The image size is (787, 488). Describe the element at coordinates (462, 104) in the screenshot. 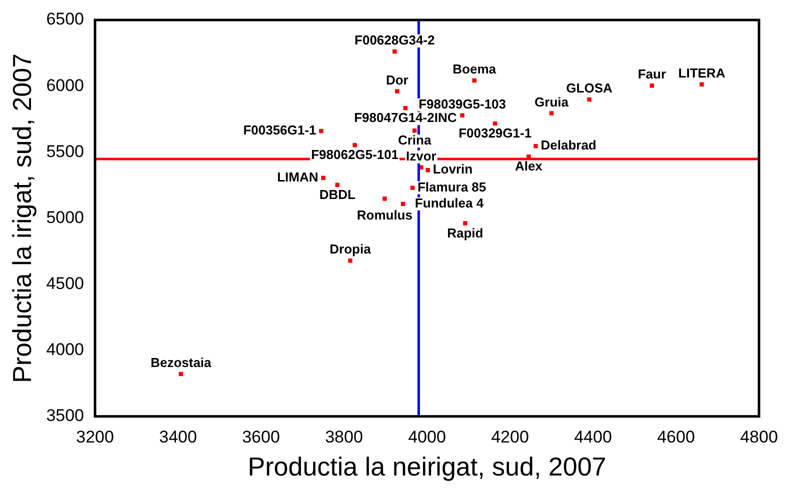

I see `data-label: F98039G5-103` at that location.